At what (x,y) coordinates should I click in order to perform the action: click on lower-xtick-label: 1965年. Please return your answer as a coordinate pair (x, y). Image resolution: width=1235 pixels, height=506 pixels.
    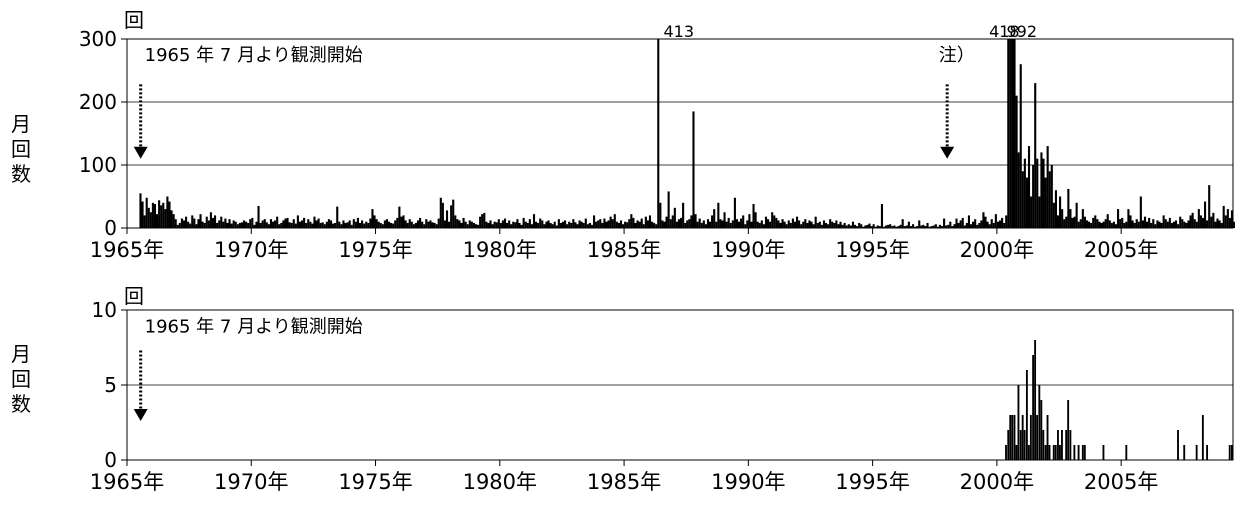
    Looking at the image, I should click on (127, 482).